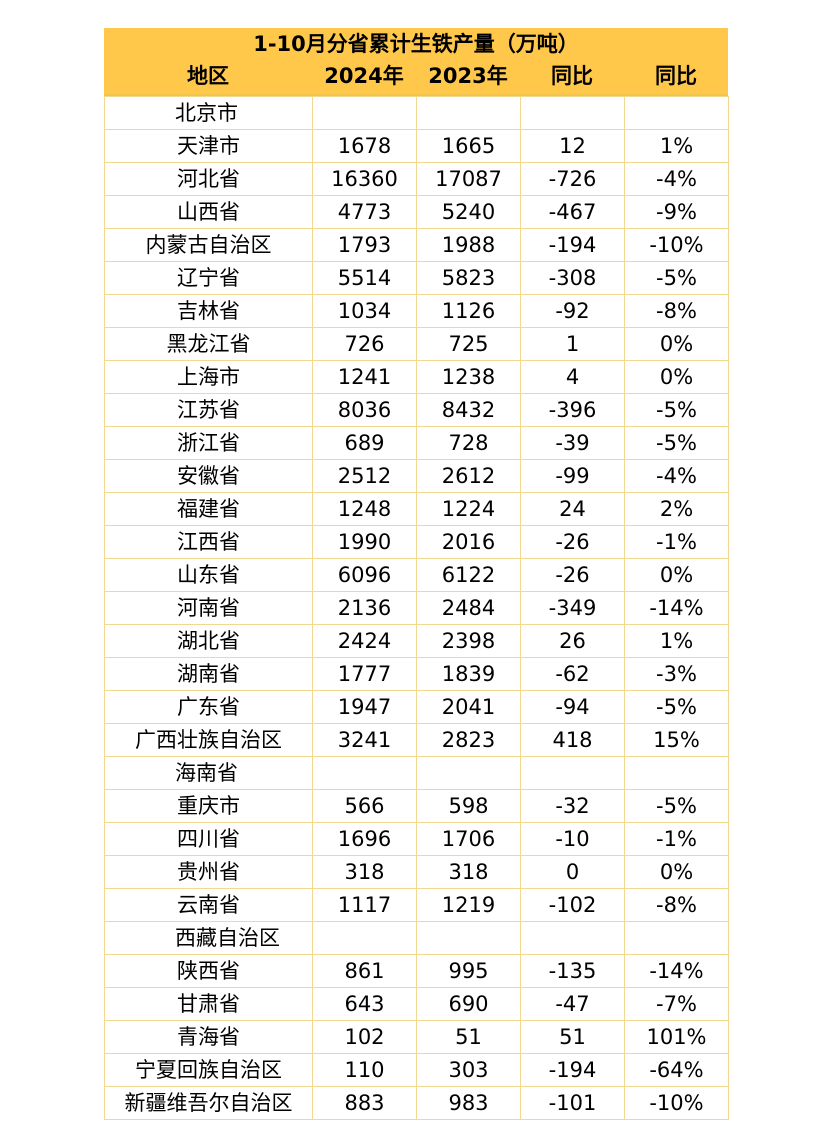 The image size is (833, 1146). Describe the element at coordinates (208, 1004) in the screenshot. I see `cell-region: 甘肃省` at that location.